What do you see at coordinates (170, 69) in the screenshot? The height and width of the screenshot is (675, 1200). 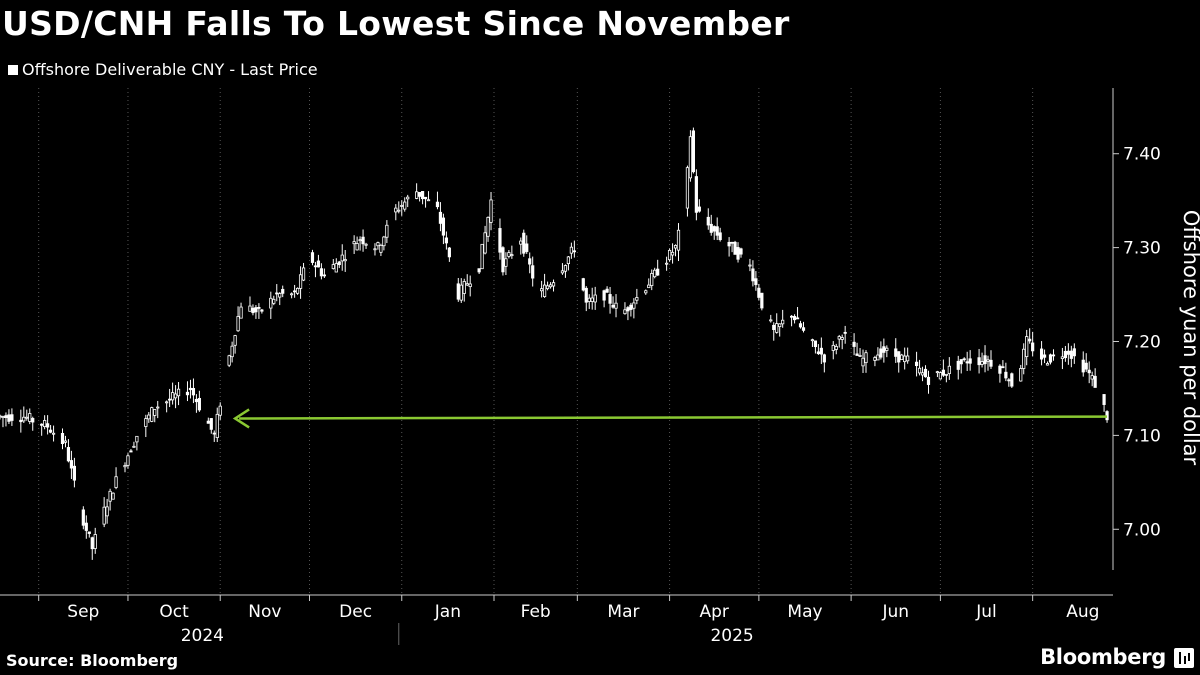 I see `legend-label: Offshore Deliverable CNY - Last Price` at bounding box center [170, 69].